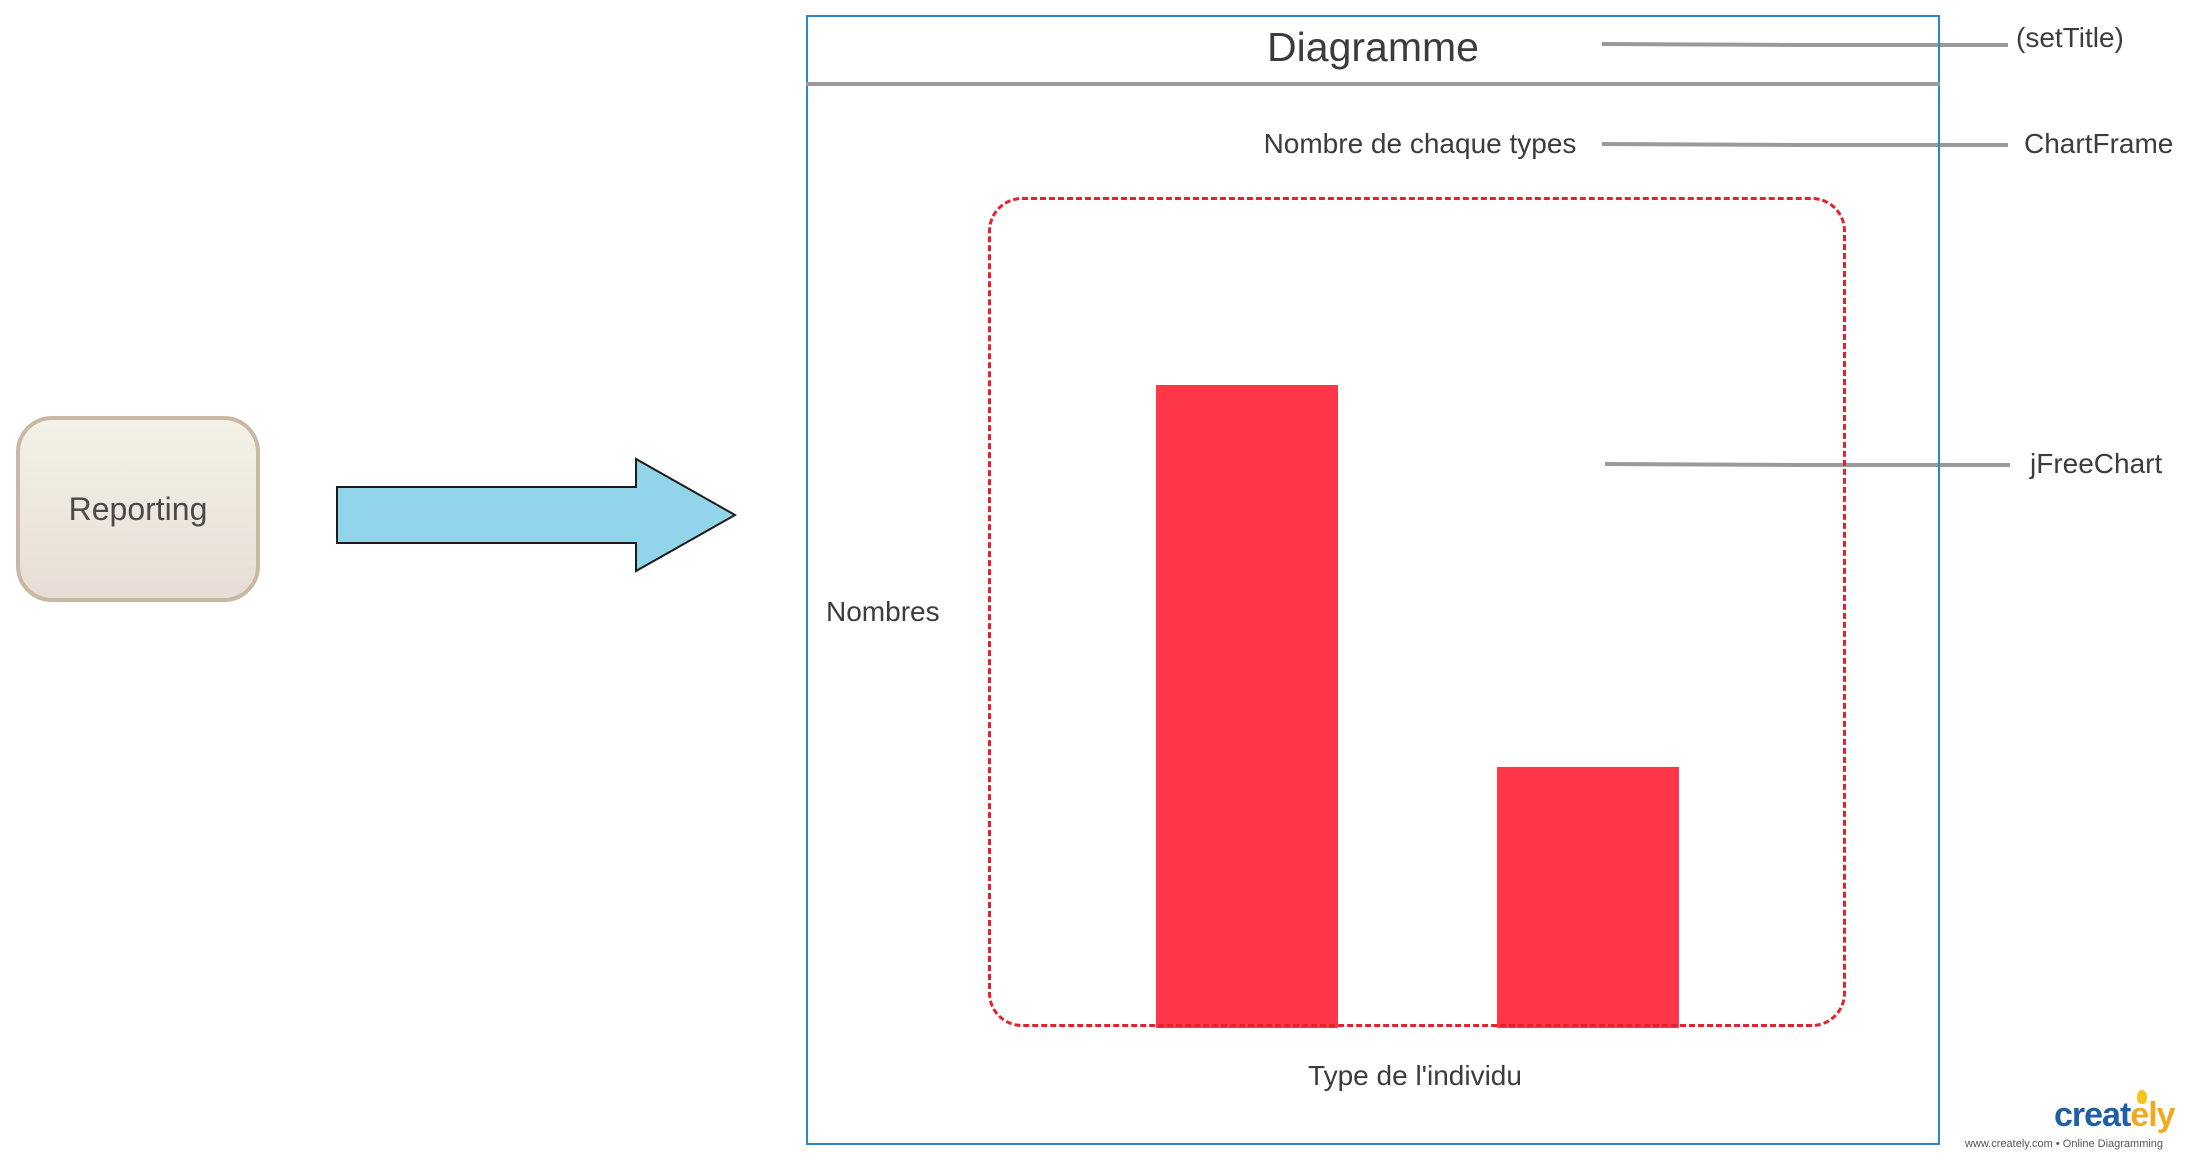 This screenshot has height=1160, width=2190. Describe the element at coordinates (2099, 143) in the screenshot. I see `callout-chartframe: ChartFrame` at that location.